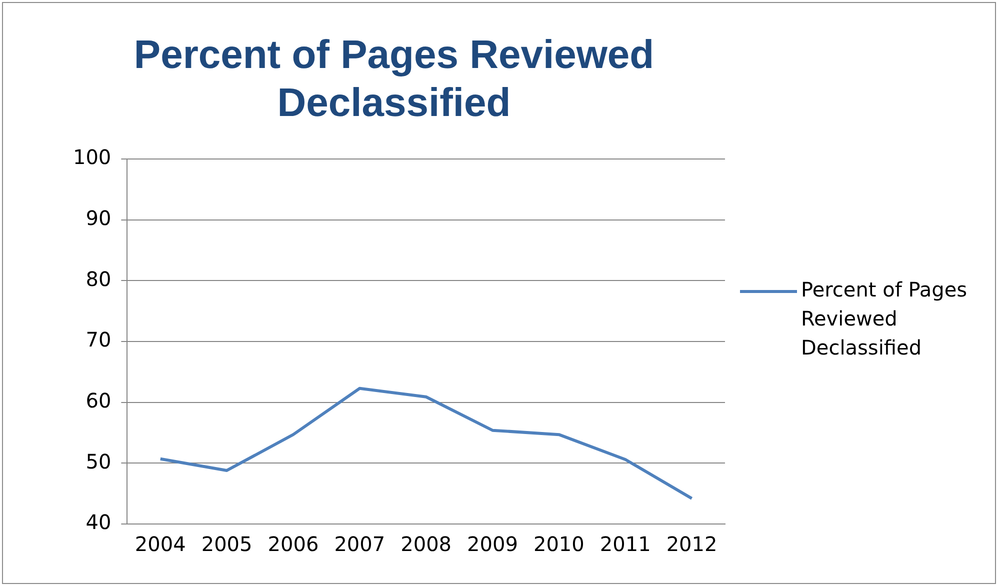 This screenshot has width=1000, height=588. Describe the element at coordinates (492, 544) in the screenshot. I see `x-tick-label: 2009` at that location.